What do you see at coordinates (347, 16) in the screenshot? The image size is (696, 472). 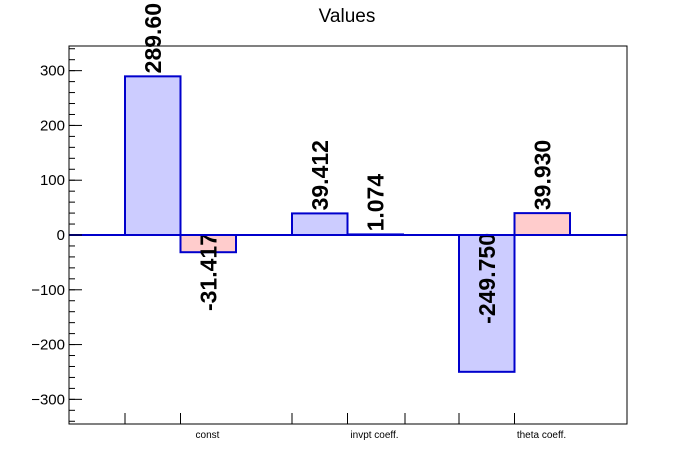 I see `chart-title: Values` at bounding box center [347, 16].